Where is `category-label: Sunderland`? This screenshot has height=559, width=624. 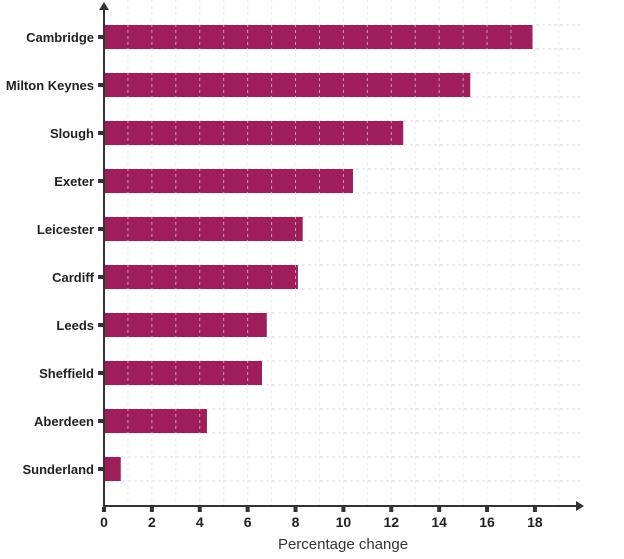
category-label: Sunderland is located at coordinates (58, 469).